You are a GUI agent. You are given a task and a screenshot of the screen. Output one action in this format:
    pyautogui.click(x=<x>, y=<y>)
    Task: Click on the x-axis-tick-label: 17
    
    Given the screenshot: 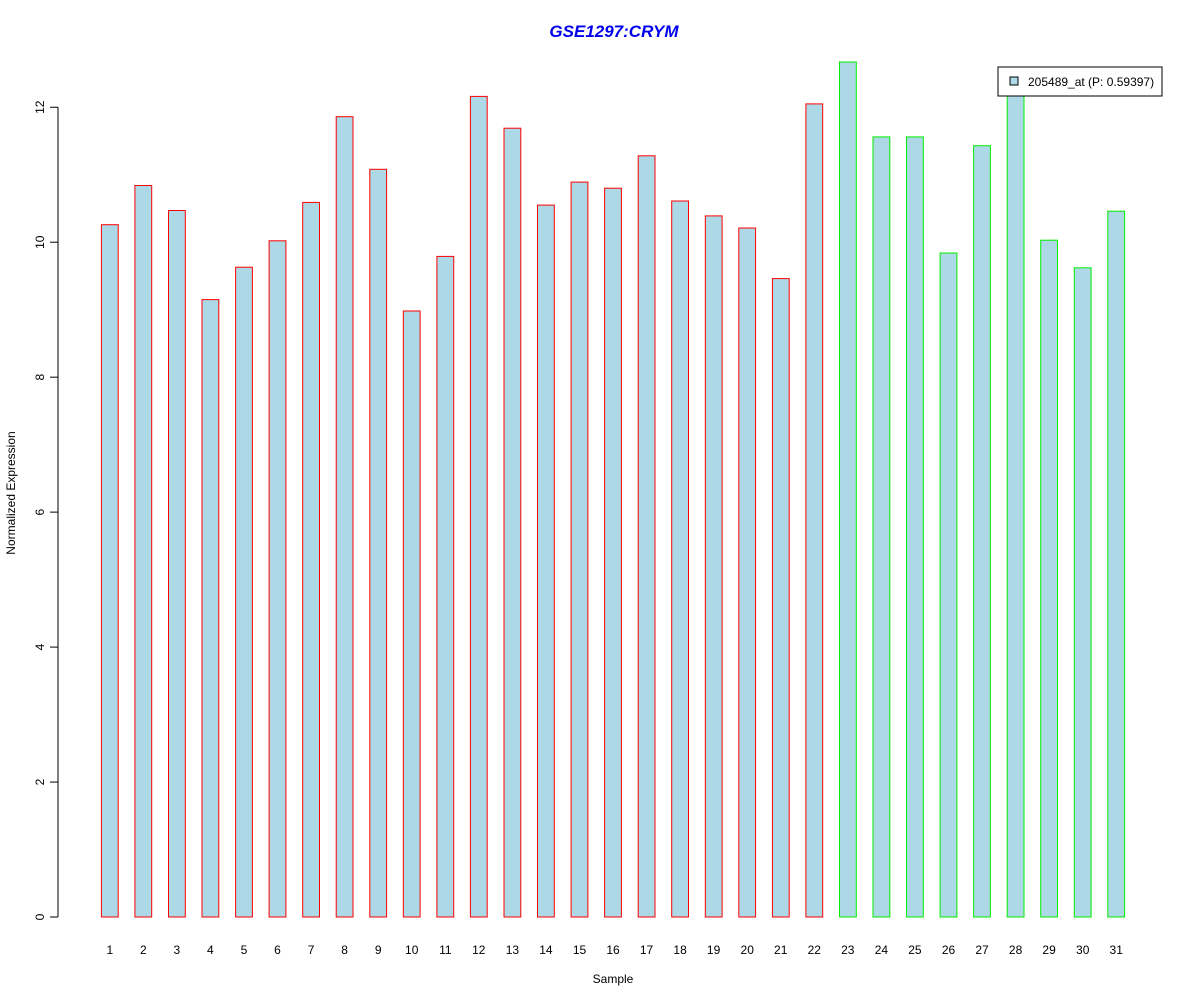 What is the action you would take?
    pyautogui.click(x=647, y=950)
    